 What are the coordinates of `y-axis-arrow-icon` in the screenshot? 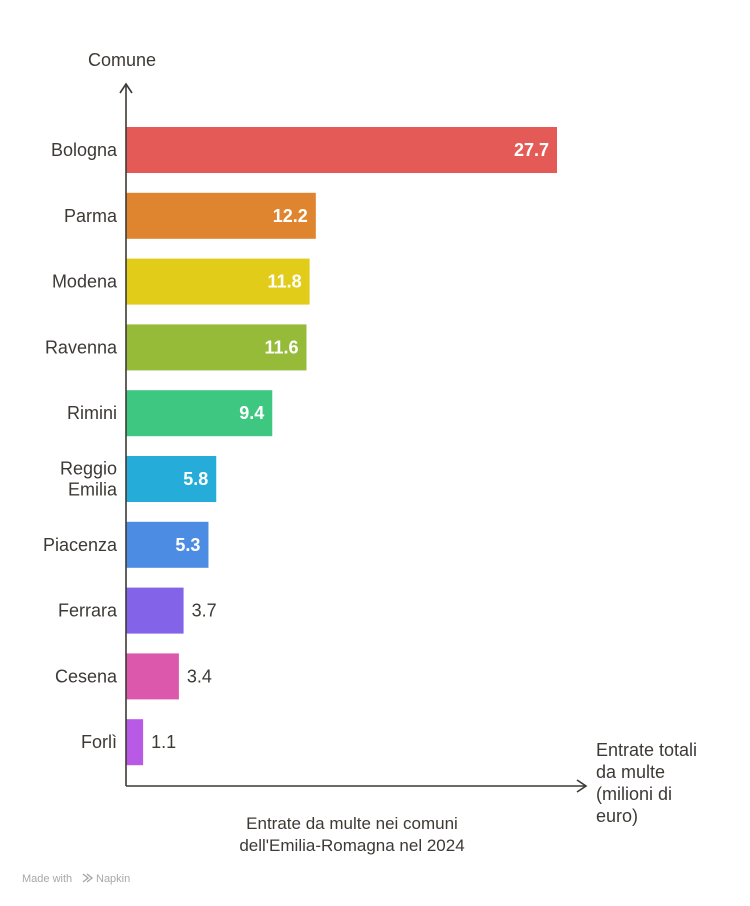 It's located at (126, 88).